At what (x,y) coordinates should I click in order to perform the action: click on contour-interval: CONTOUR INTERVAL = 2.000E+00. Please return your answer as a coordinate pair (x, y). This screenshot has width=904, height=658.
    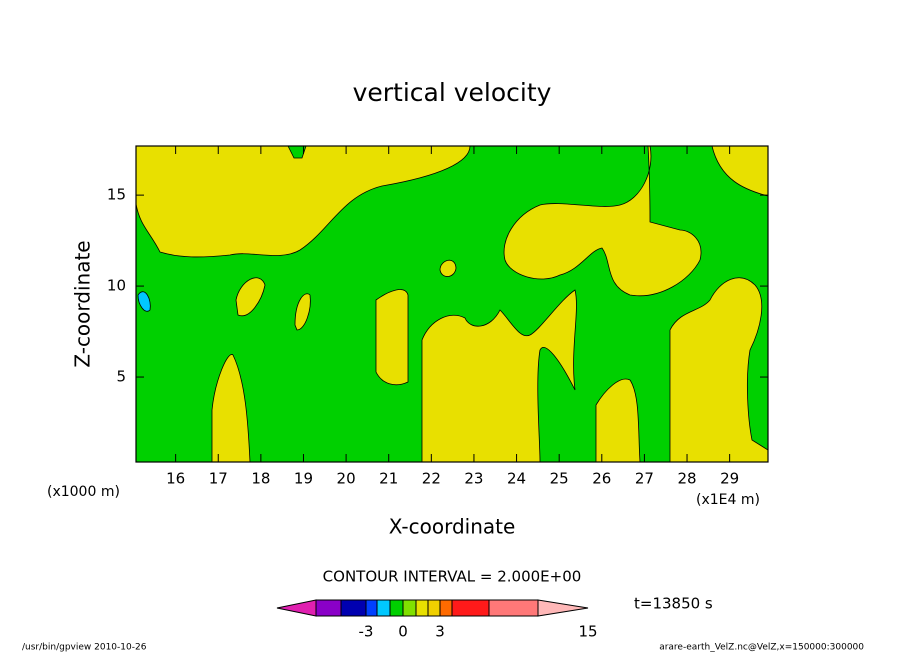
    Looking at the image, I should click on (452, 577).